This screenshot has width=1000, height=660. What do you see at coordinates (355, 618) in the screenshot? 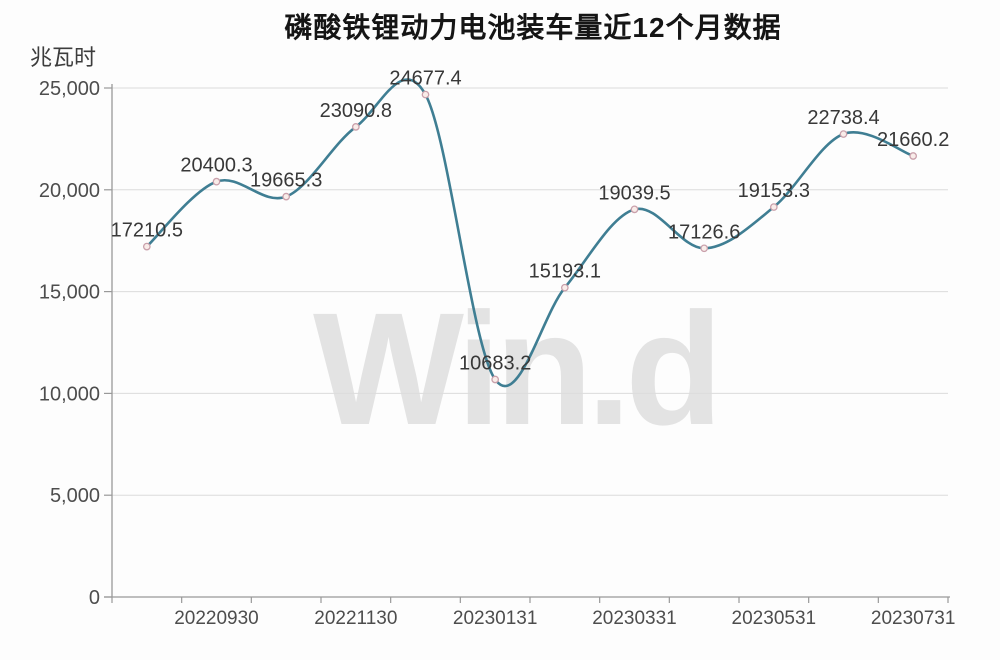
I see `x-tick-label: 20221130` at bounding box center [355, 618].